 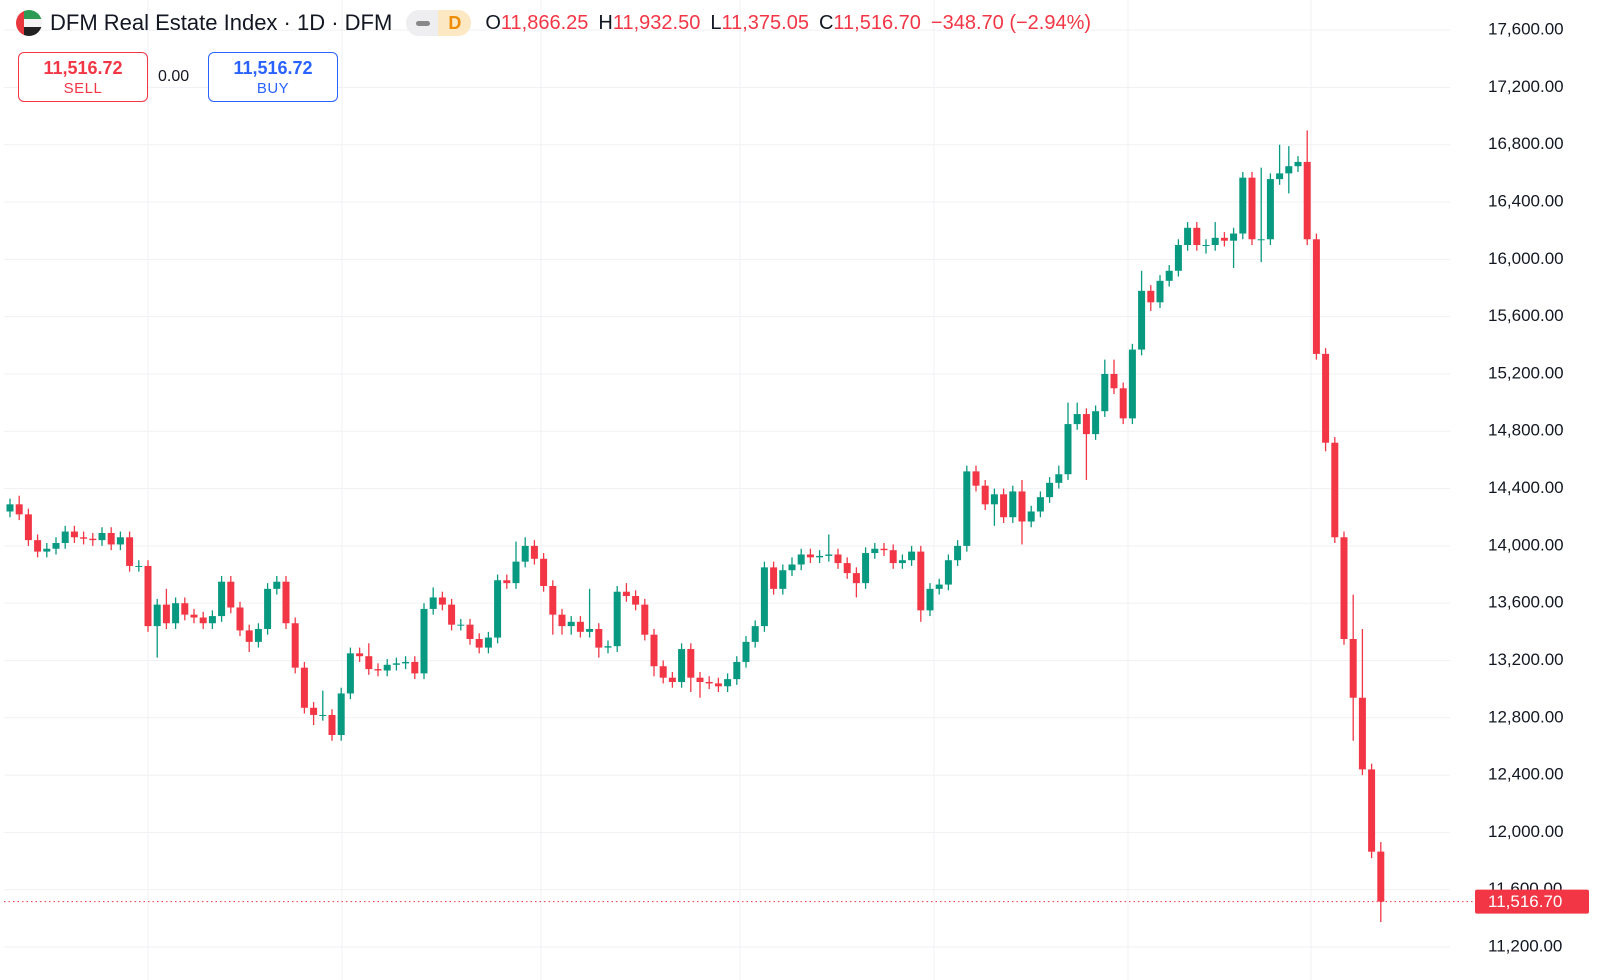 I want to click on spread: 0.00, so click(x=174, y=76).